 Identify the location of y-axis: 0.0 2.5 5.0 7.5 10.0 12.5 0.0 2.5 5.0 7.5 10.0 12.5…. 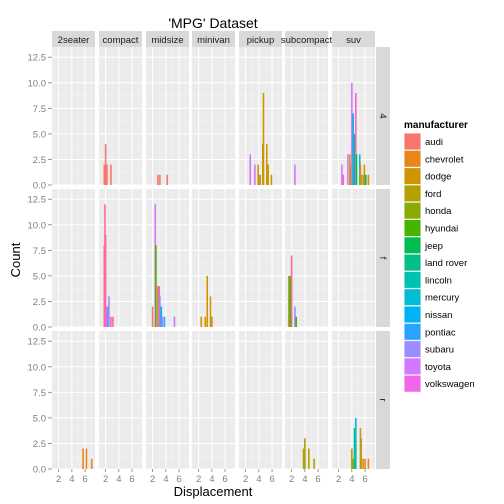
(40, 264).